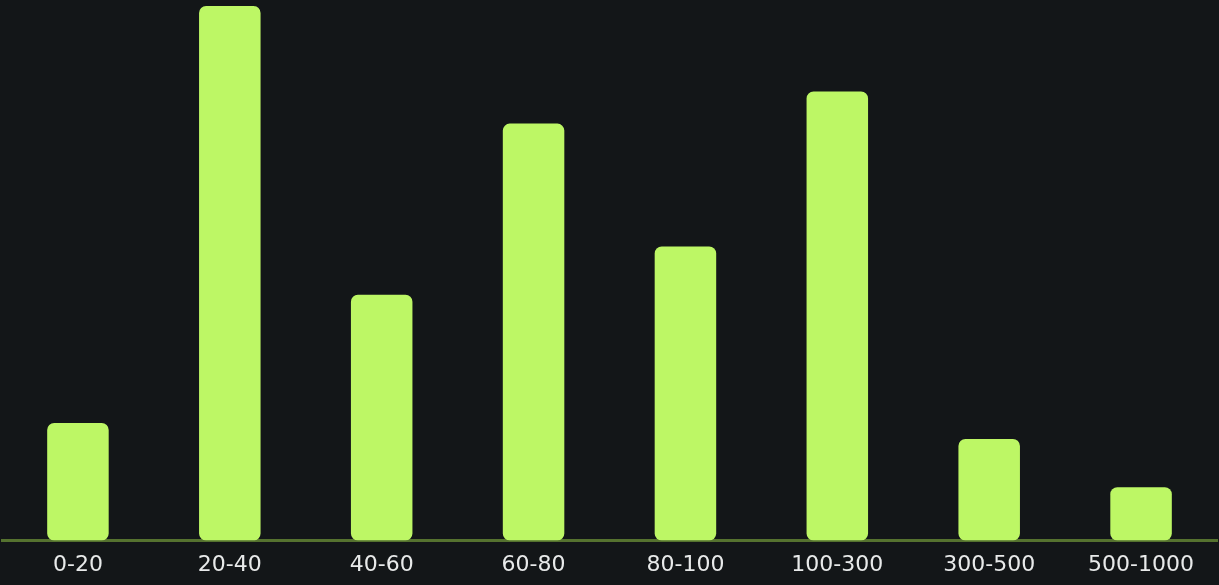 Image resolution: width=1219 pixels, height=585 pixels. What do you see at coordinates (533, 563) in the screenshot?
I see `x-tick-label: 60-80` at bounding box center [533, 563].